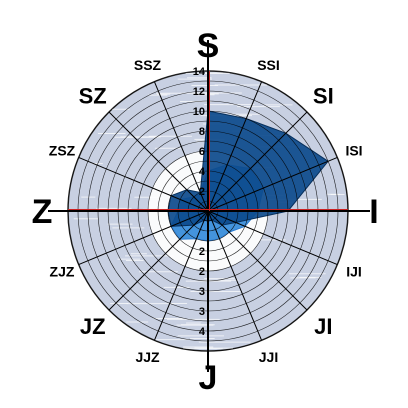  What do you see at coordinates (353, 151) in the screenshot?
I see `direction-label-isi: ISI` at bounding box center [353, 151].